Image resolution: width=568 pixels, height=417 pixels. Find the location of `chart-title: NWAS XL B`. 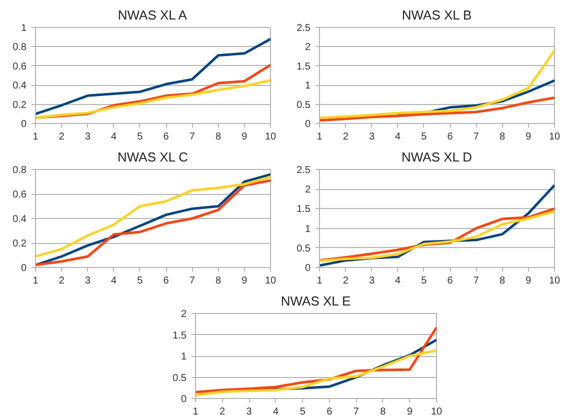

chart-title: NWAS XL B is located at coordinates (437, 15).